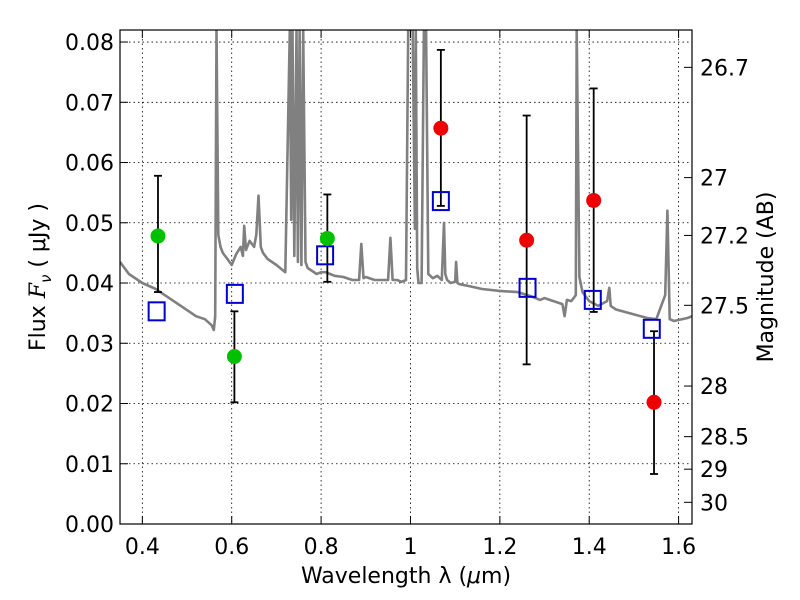 The width and height of the screenshot is (800, 600). I want to click on x-tick-label: 0.6, so click(231, 547).